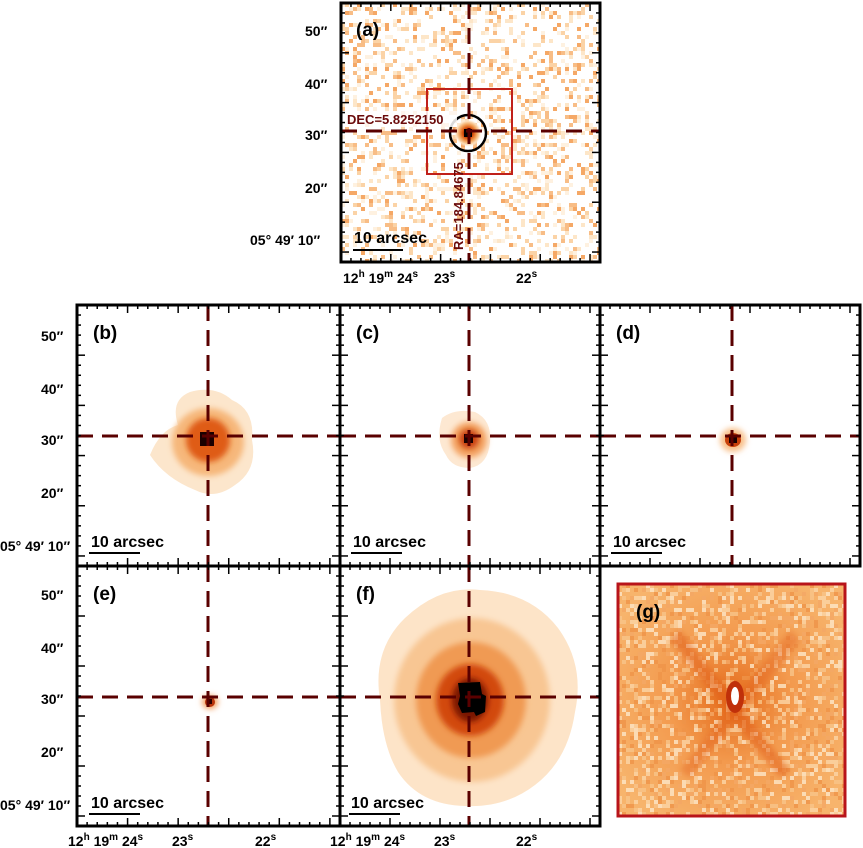  I want to click on panel-f-letter: (f), so click(365, 594).